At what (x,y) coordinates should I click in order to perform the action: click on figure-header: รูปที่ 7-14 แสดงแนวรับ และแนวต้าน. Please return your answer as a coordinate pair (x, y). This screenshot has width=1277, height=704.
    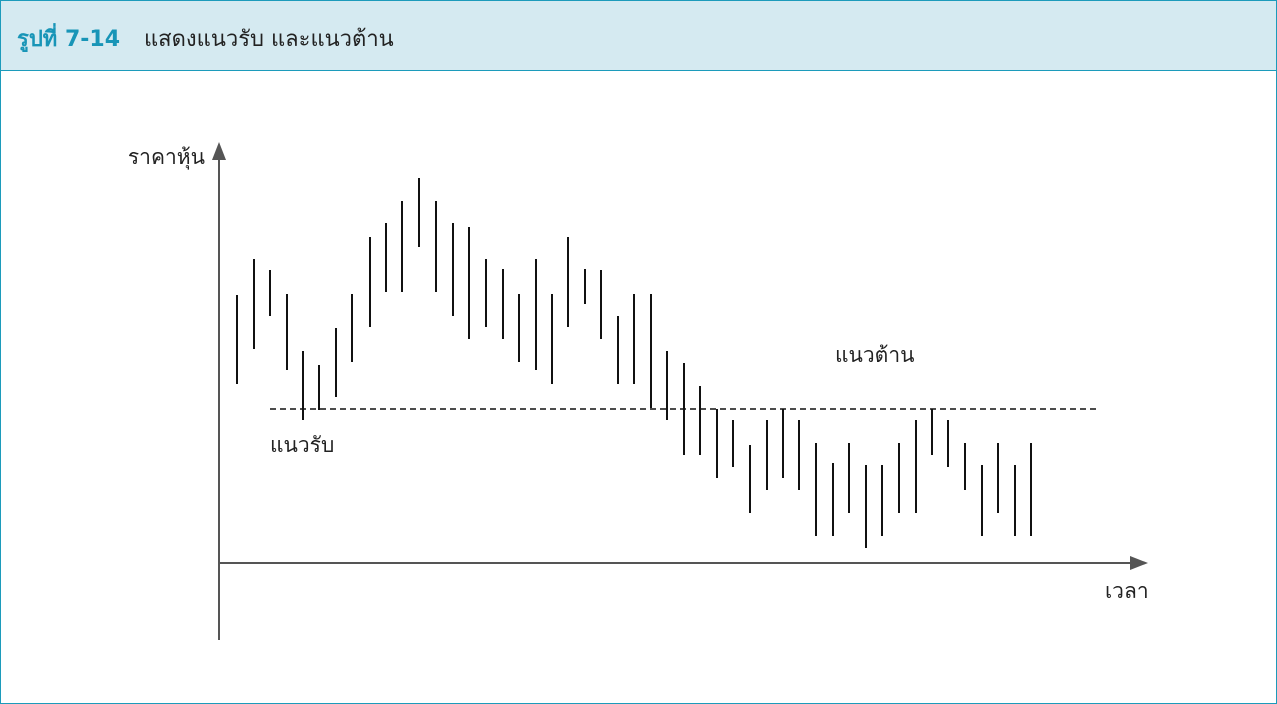
    Looking at the image, I should click on (638, 36).